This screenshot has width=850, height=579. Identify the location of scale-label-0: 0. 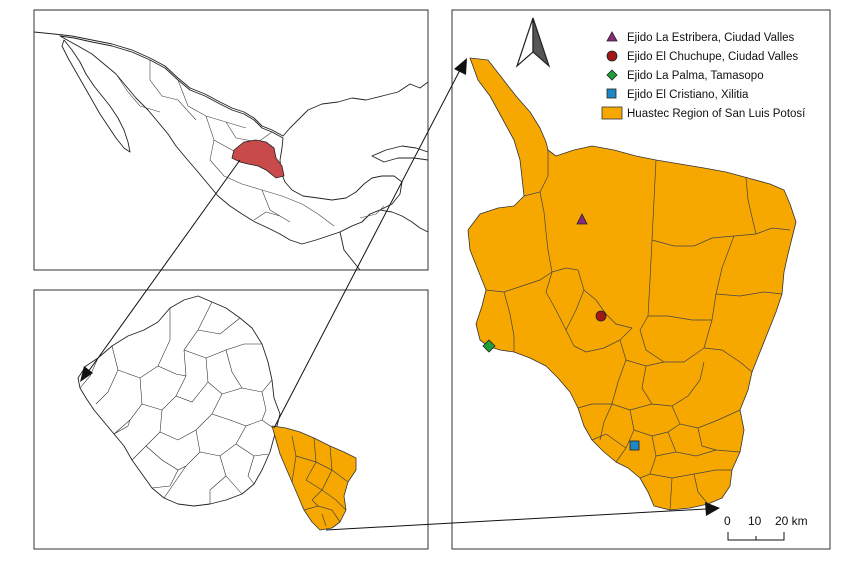
(727, 521).